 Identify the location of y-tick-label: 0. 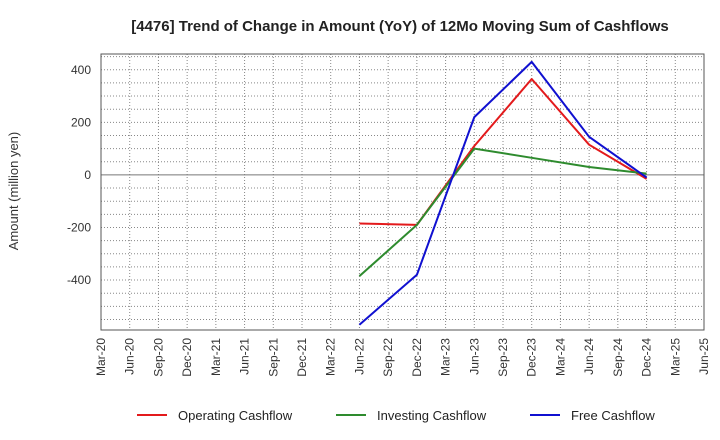
(87, 175).